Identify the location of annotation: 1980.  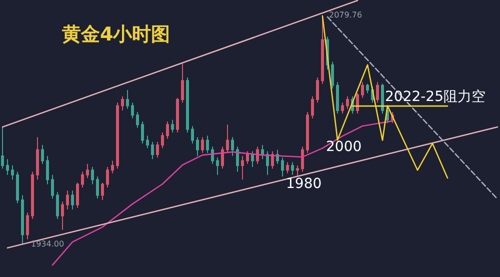
(304, 184).